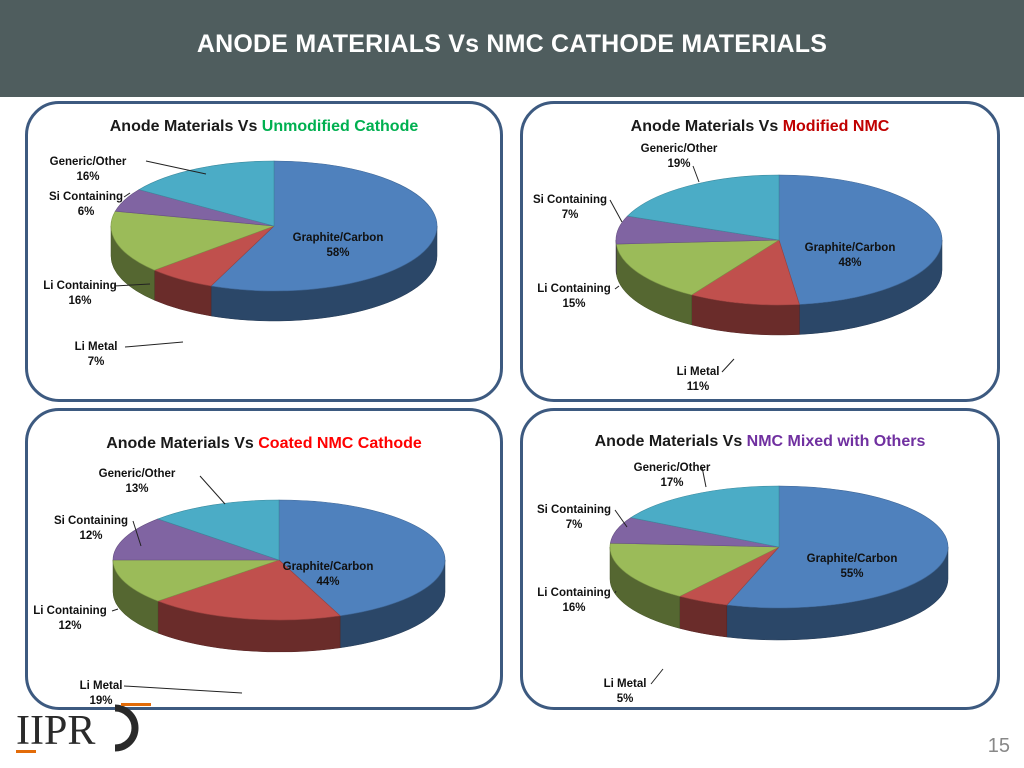  I want to click on pie-slice-si-containing, so click(196, 539).